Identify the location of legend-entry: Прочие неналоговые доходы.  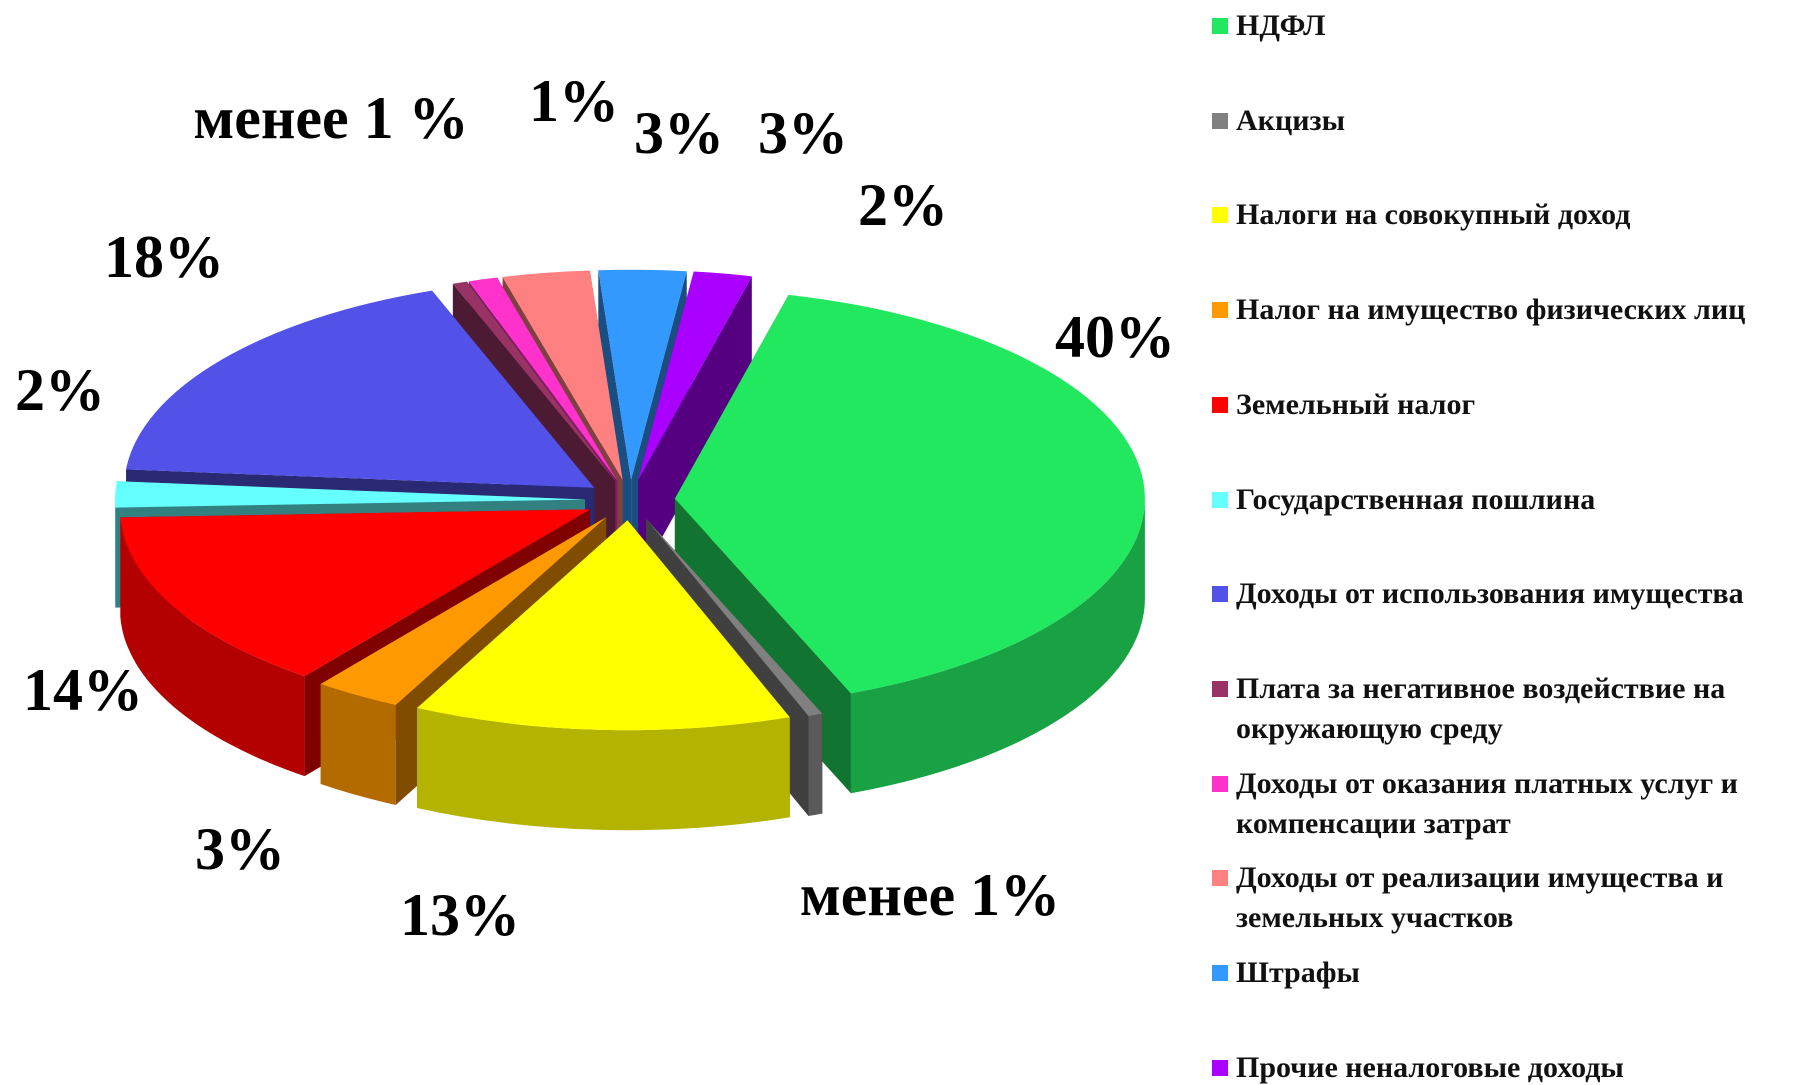
(1507, 1066).